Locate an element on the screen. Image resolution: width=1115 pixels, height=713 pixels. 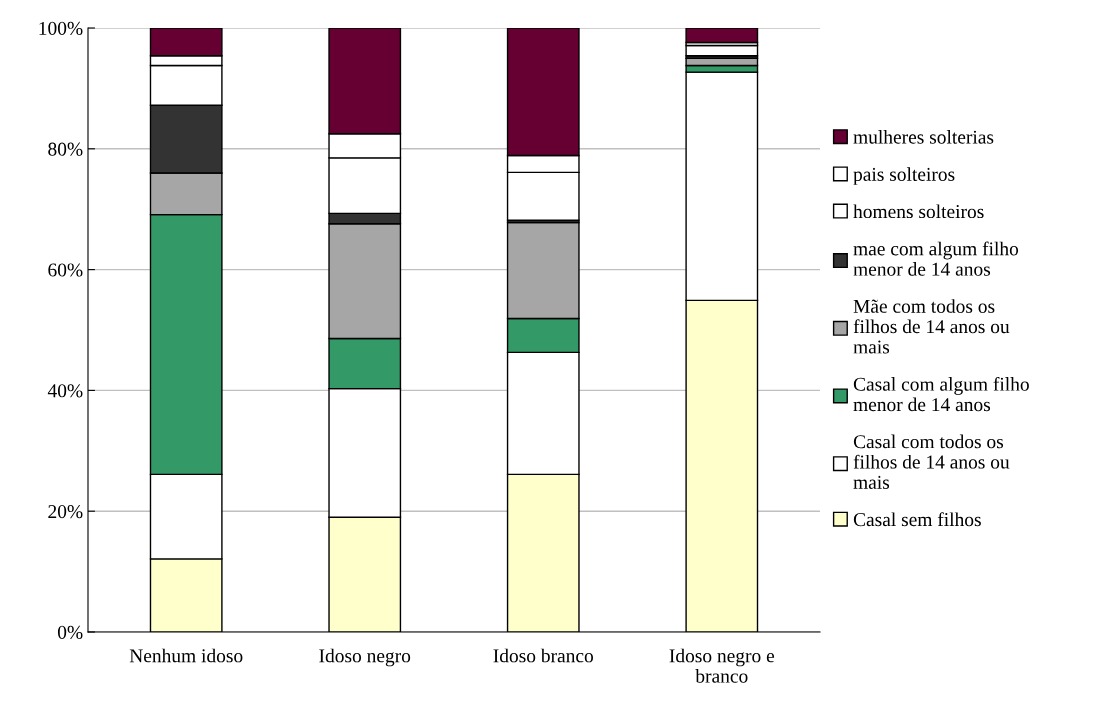
bar is located at coordinates (722, 36).